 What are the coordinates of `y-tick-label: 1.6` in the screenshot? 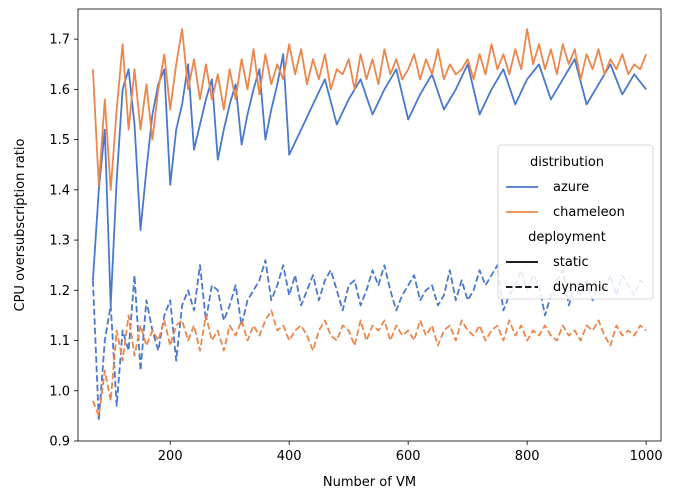 It's located at (59, 90).